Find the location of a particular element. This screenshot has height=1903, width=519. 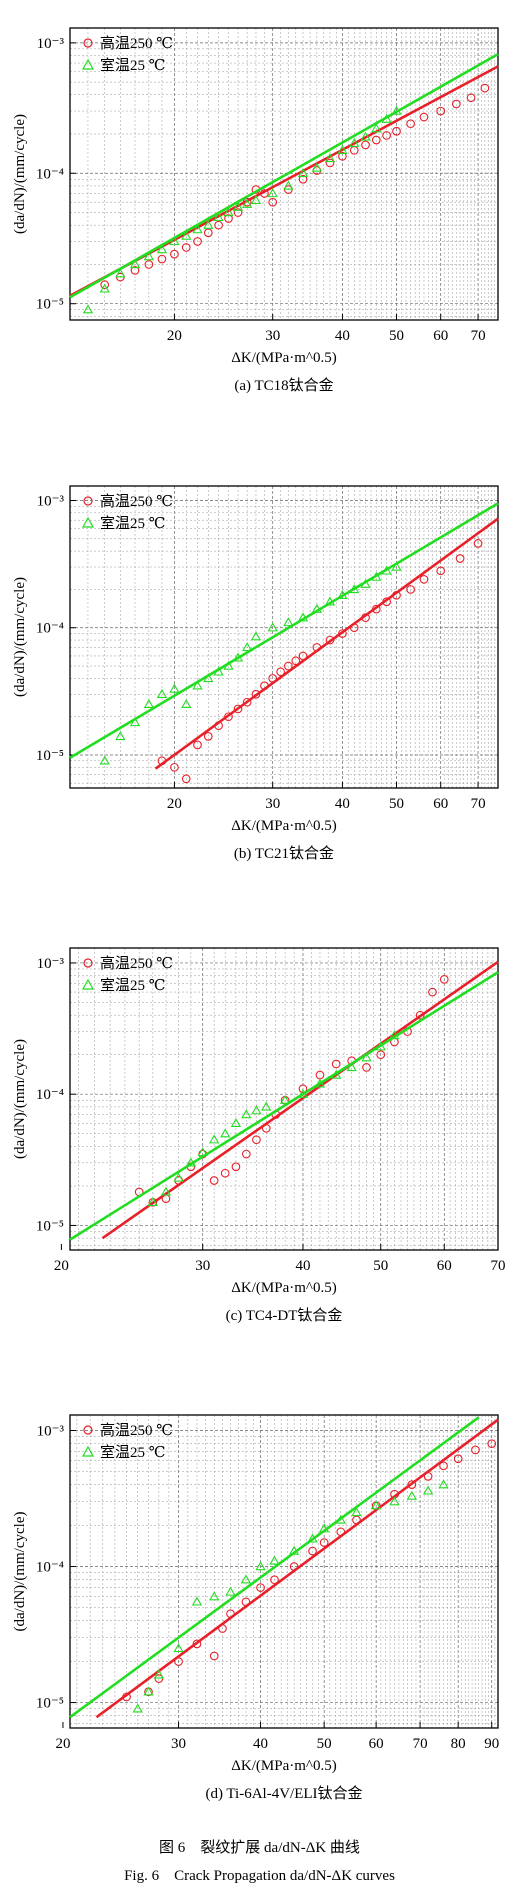

legend-label: 高温250 ℃ is located at coordinates (136, 1430).